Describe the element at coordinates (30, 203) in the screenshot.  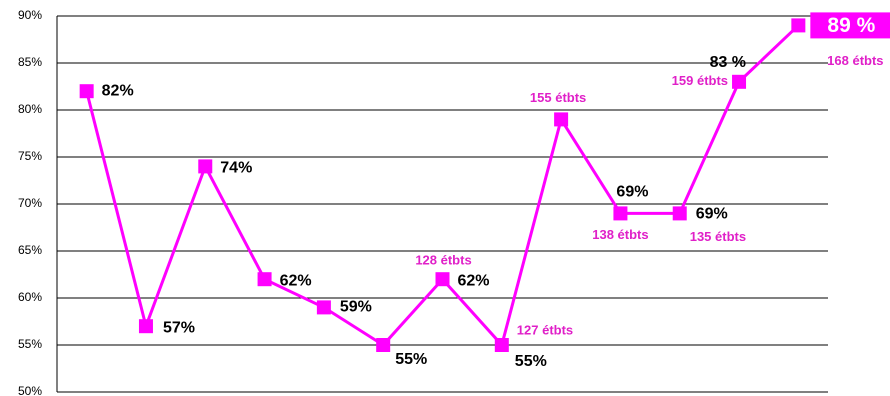
I see `y-tick-label: 70%` at that location.